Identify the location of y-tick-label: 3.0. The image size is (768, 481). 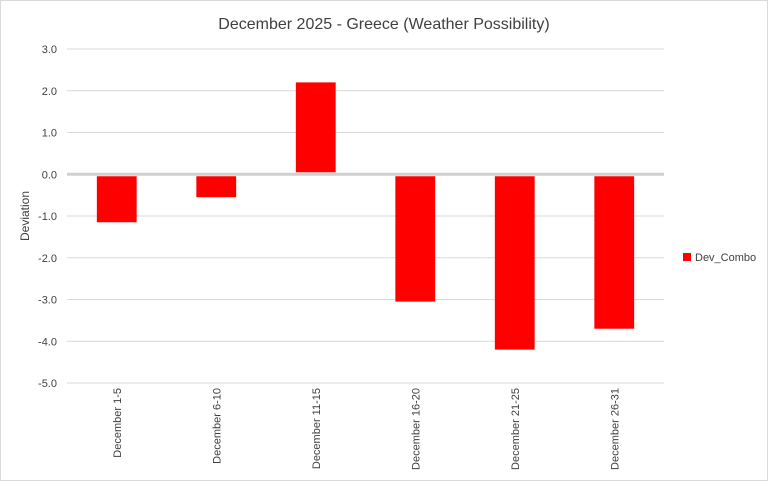
(49, 50).